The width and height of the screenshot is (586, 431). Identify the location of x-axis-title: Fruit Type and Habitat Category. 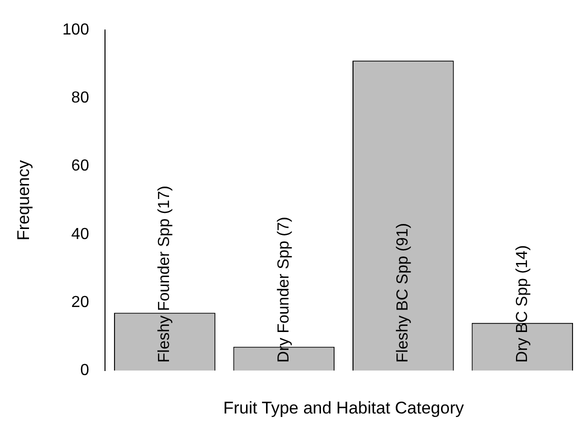
(343, 408).